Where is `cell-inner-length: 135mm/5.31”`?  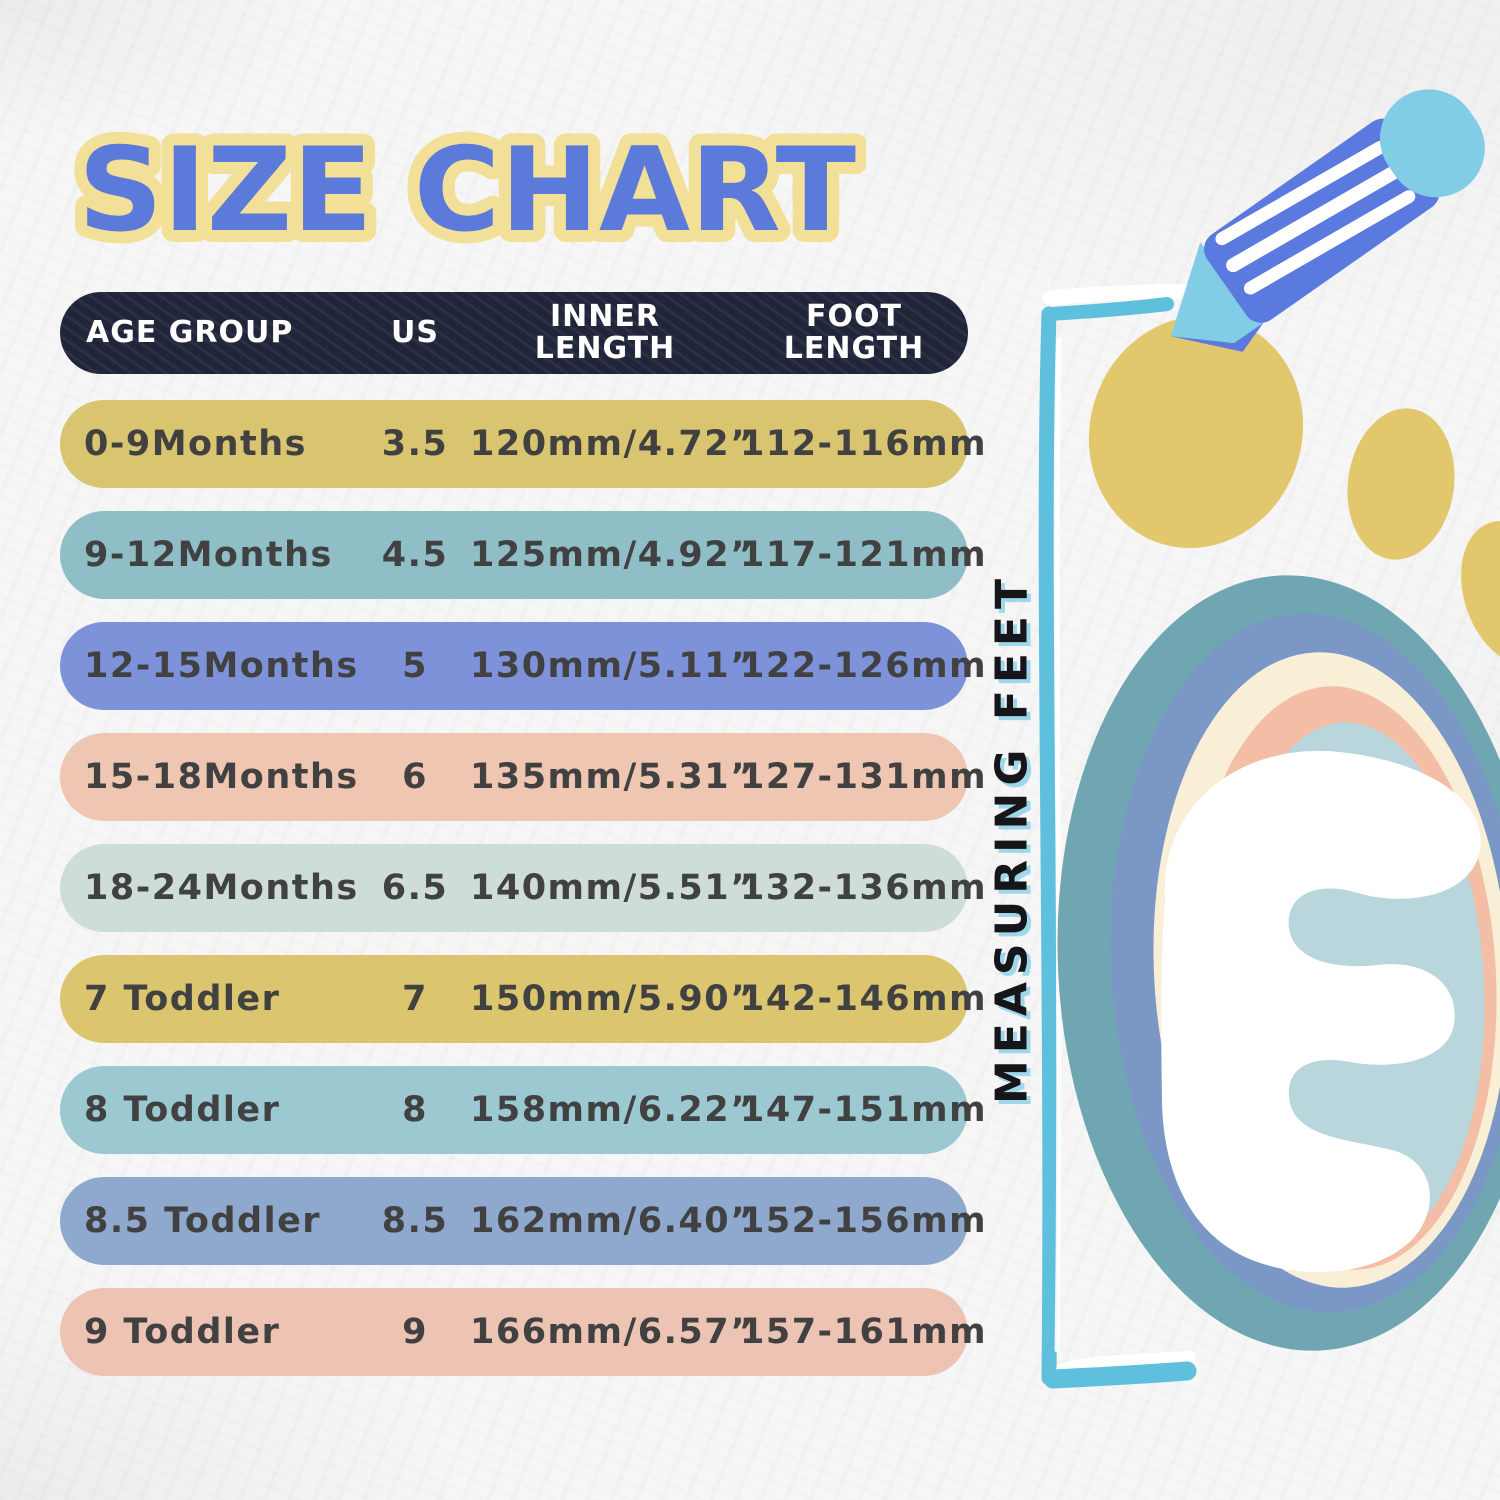 cell-inner-length: 135mm/5.31” is located at coordinates (612, 777).